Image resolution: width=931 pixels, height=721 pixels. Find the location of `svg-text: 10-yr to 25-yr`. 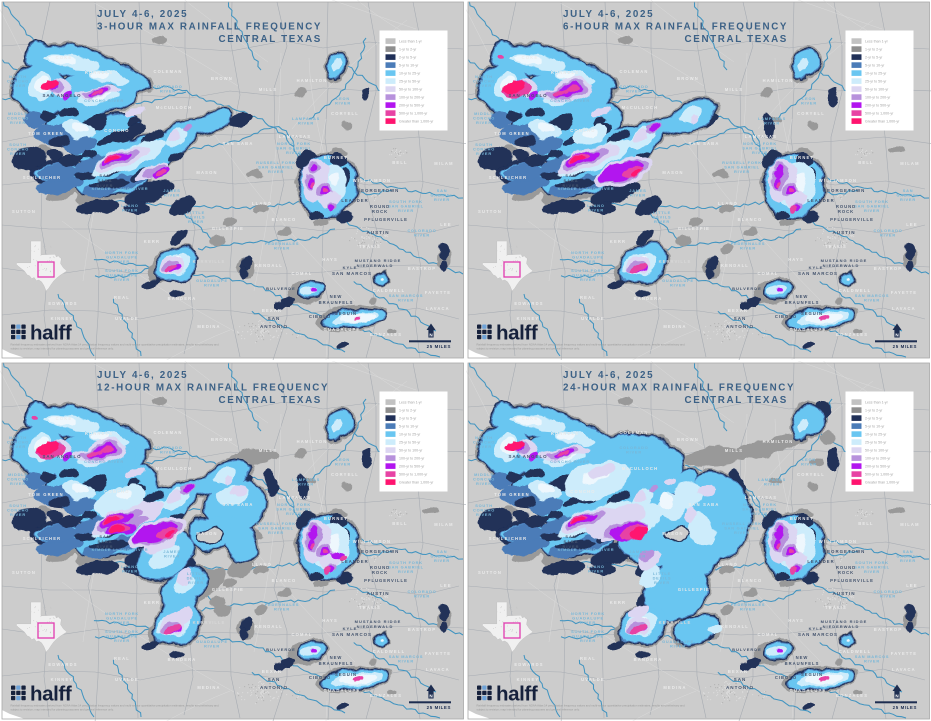

svg-text: 10-yr to 25-yr is located at coordinates (410, 434).